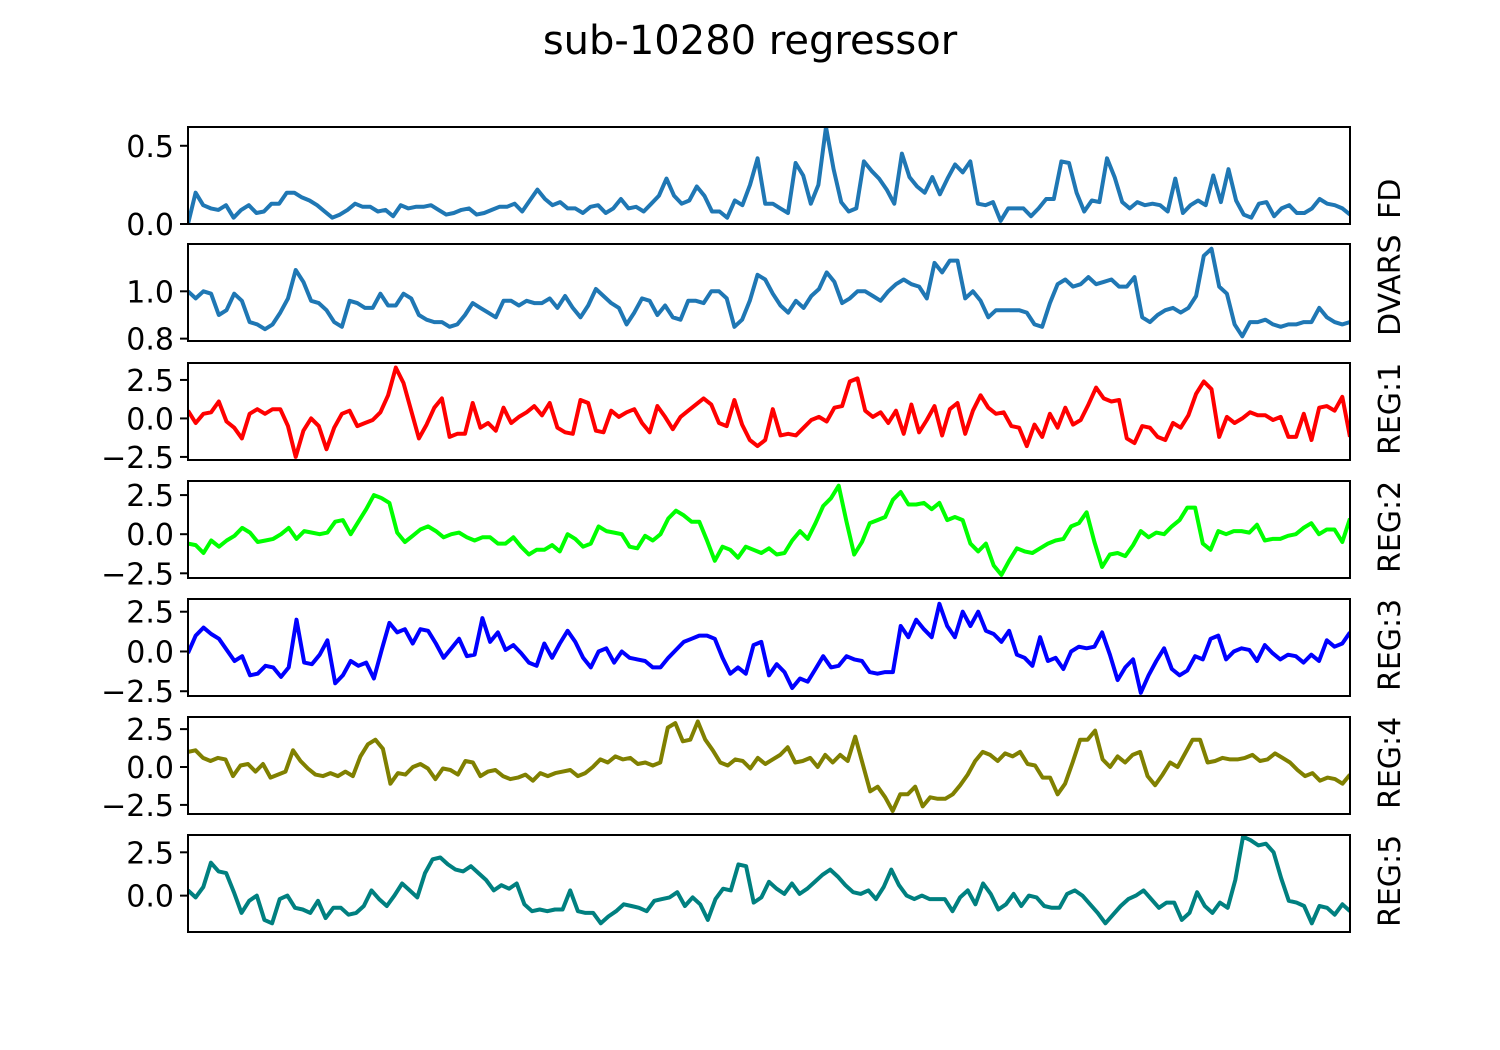 The image size is (1500, 1050). I want to click on panel-label: DVARS, so click(1390, 285).